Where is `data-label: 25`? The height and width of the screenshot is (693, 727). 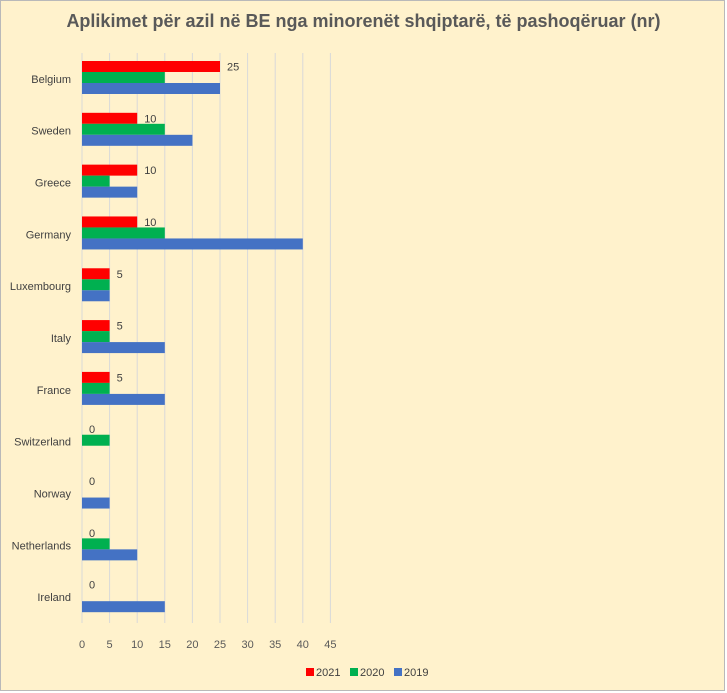 data-label: 25 is located at coordinates (233, 68).